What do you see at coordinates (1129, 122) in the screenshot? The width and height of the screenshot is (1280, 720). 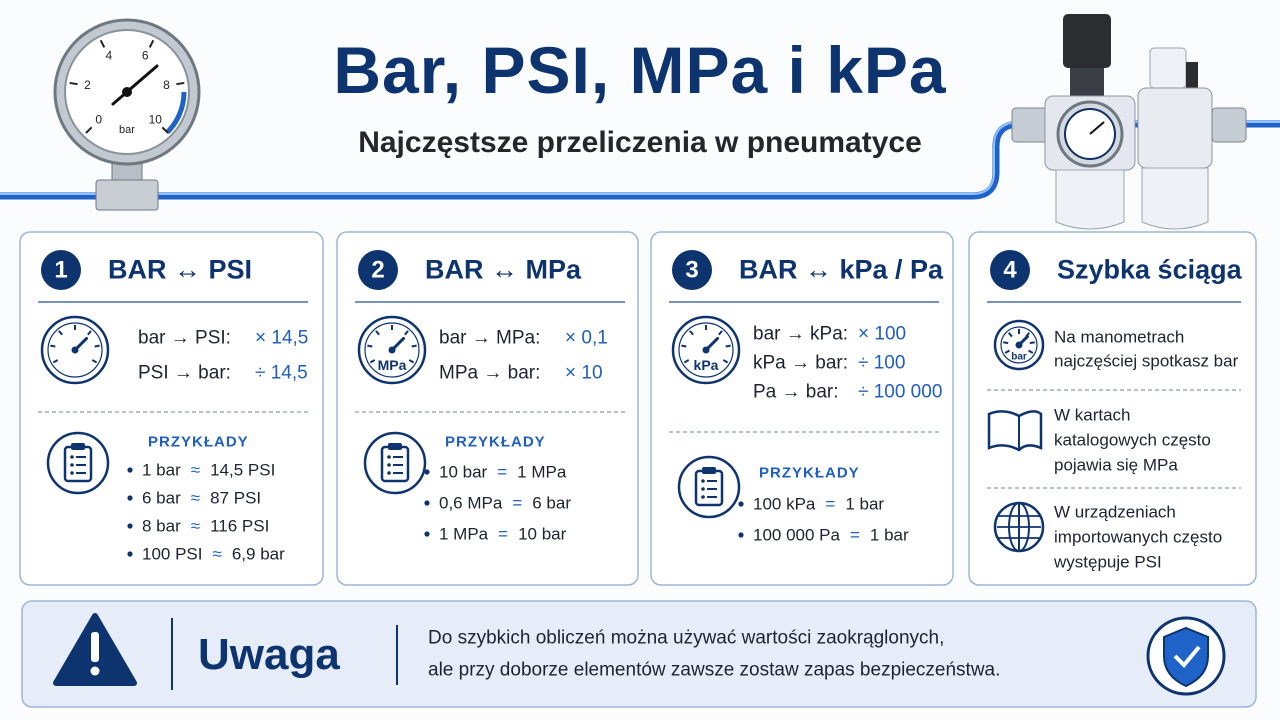 I see `regulator` at bounding box center [1129, 122].